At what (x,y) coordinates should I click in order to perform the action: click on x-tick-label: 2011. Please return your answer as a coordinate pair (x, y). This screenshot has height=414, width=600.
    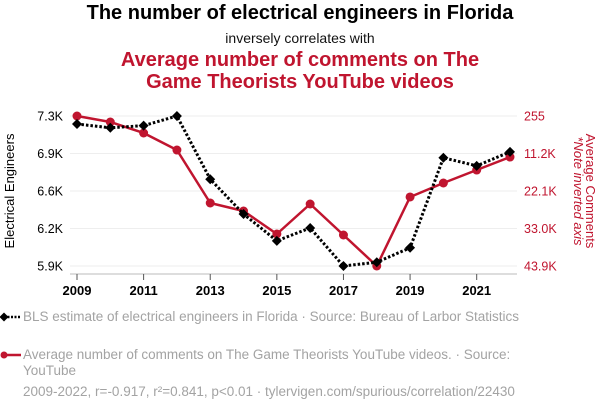
    Looking at the image, I should click on (144, 290).